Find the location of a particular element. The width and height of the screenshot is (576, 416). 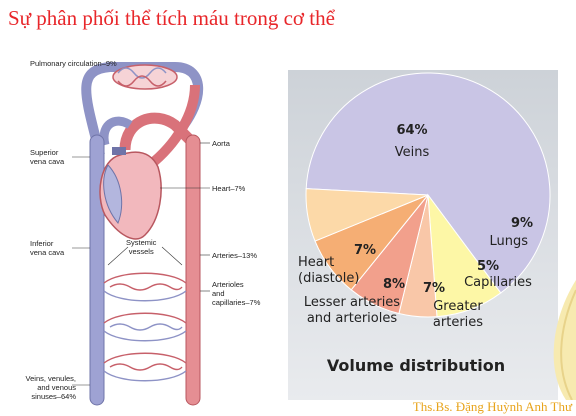

page-title: Sự phân phối thể tích máu trong cơ thể is located at coordinates (171, 18).